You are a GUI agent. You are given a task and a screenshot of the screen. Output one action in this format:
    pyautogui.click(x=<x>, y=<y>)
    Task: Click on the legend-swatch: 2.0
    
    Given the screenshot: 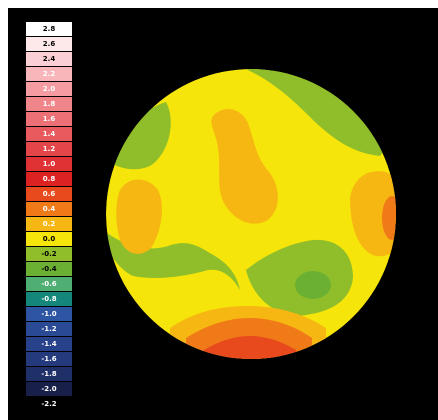 What is the action you would take?
    pyautogui.click(x=49, y=89)
    